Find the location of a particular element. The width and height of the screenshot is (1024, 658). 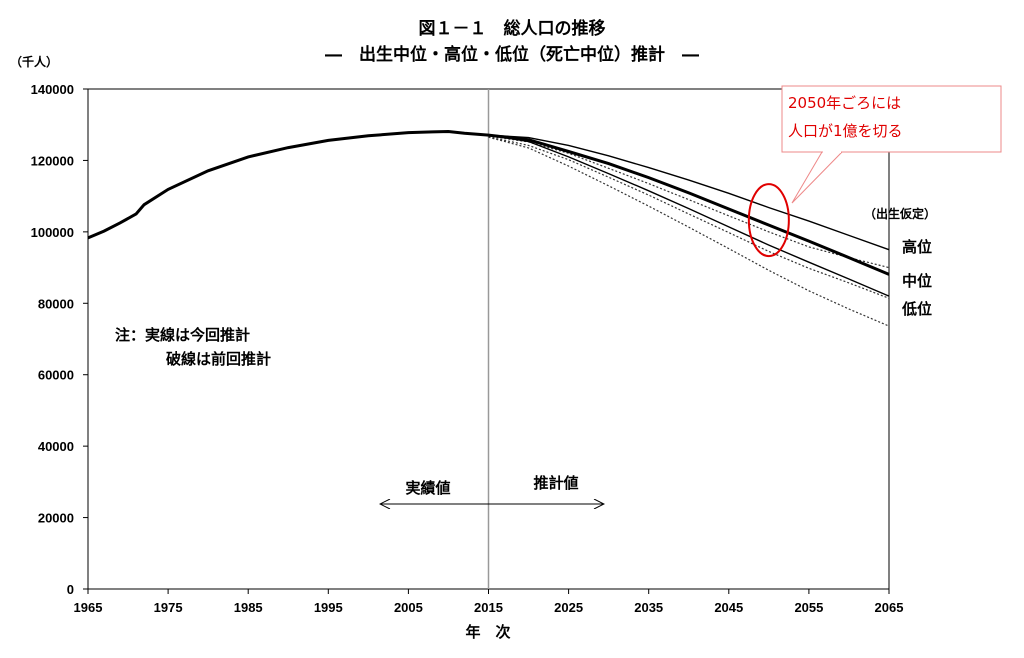

assumption-label: （出生仮定） is located at coordinates (900, 213).